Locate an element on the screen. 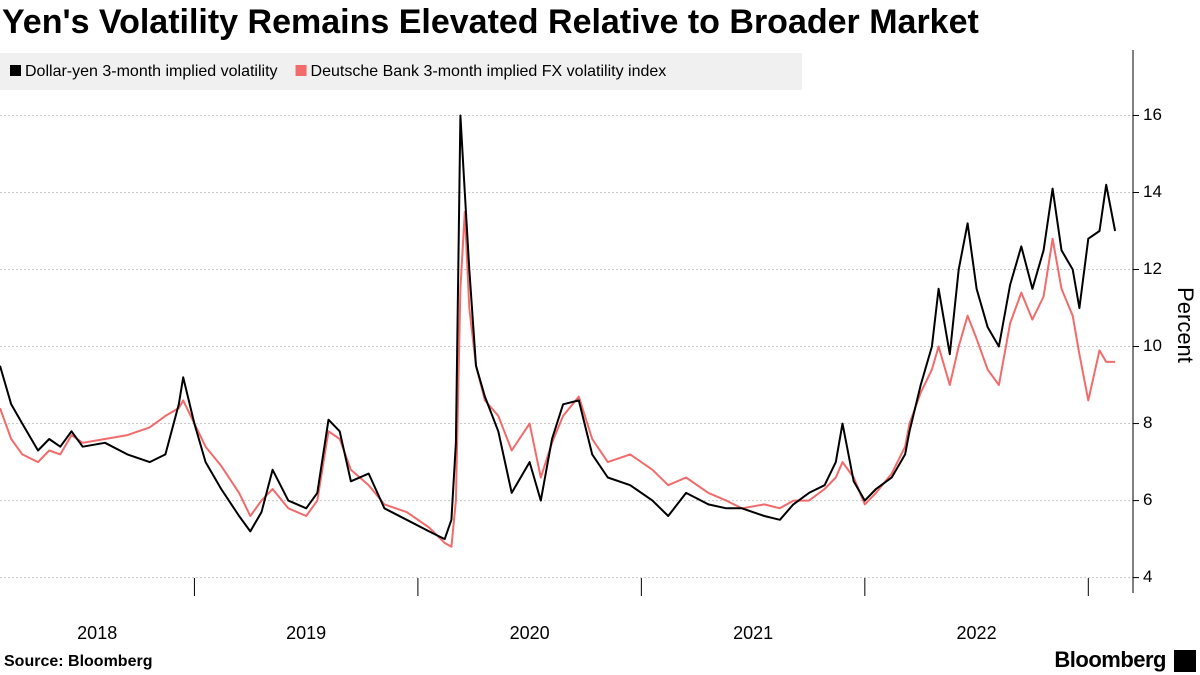  y-tick-label: 4 is located at coordinates (1147, 576).